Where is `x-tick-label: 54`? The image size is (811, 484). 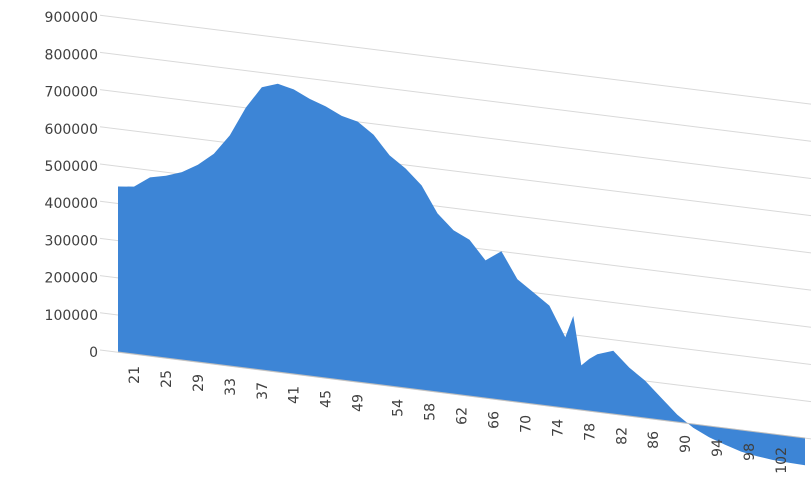 x-tick-label: 54 is located at coordinates (399, 408).